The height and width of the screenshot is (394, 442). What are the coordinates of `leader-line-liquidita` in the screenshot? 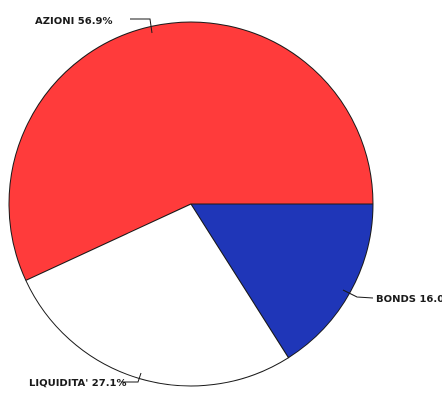 It's located at (131, 377).